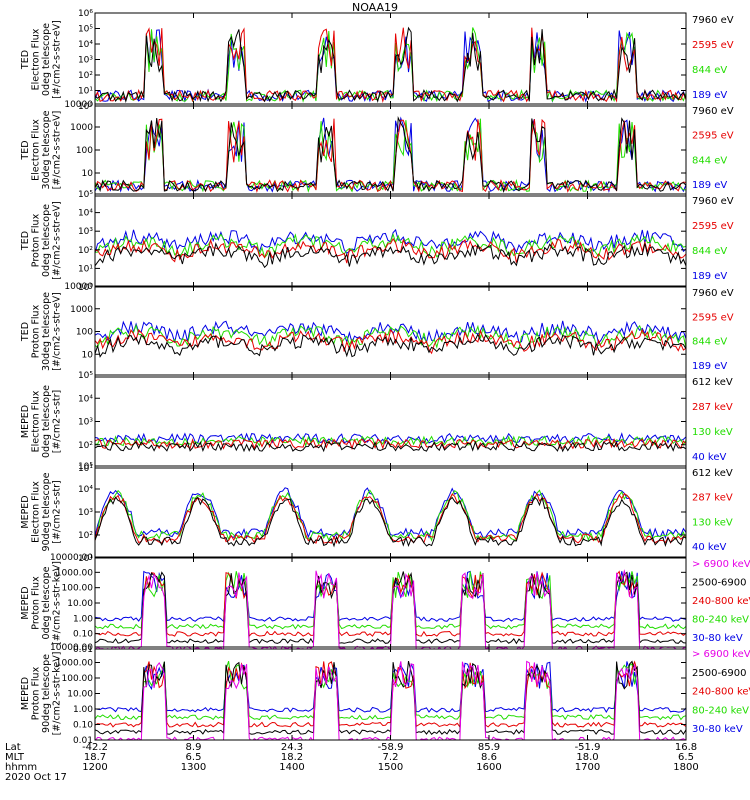 The height and width of the screenshot is (800, 750). Describe the element at coordinates (74, 573) in the screenshot. I see `y-tick-label: 1000.00` at that location.